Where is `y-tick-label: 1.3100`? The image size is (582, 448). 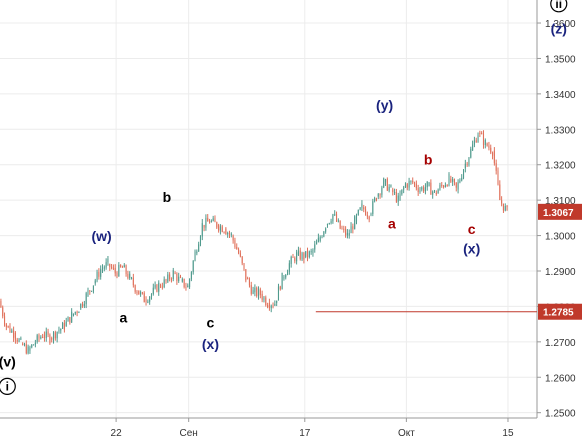 y-tick-label: 1.3100 is located at coordinates (560, 201).